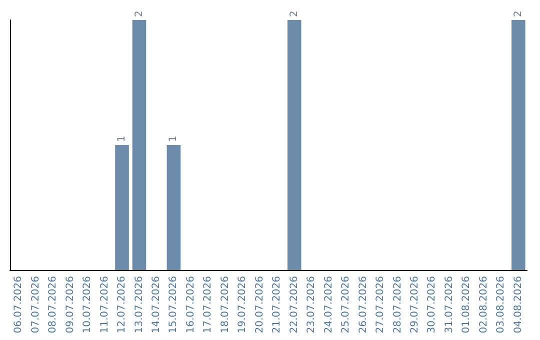  I want to click on x-tick-label: 12.07.2026, so click(122, 305).